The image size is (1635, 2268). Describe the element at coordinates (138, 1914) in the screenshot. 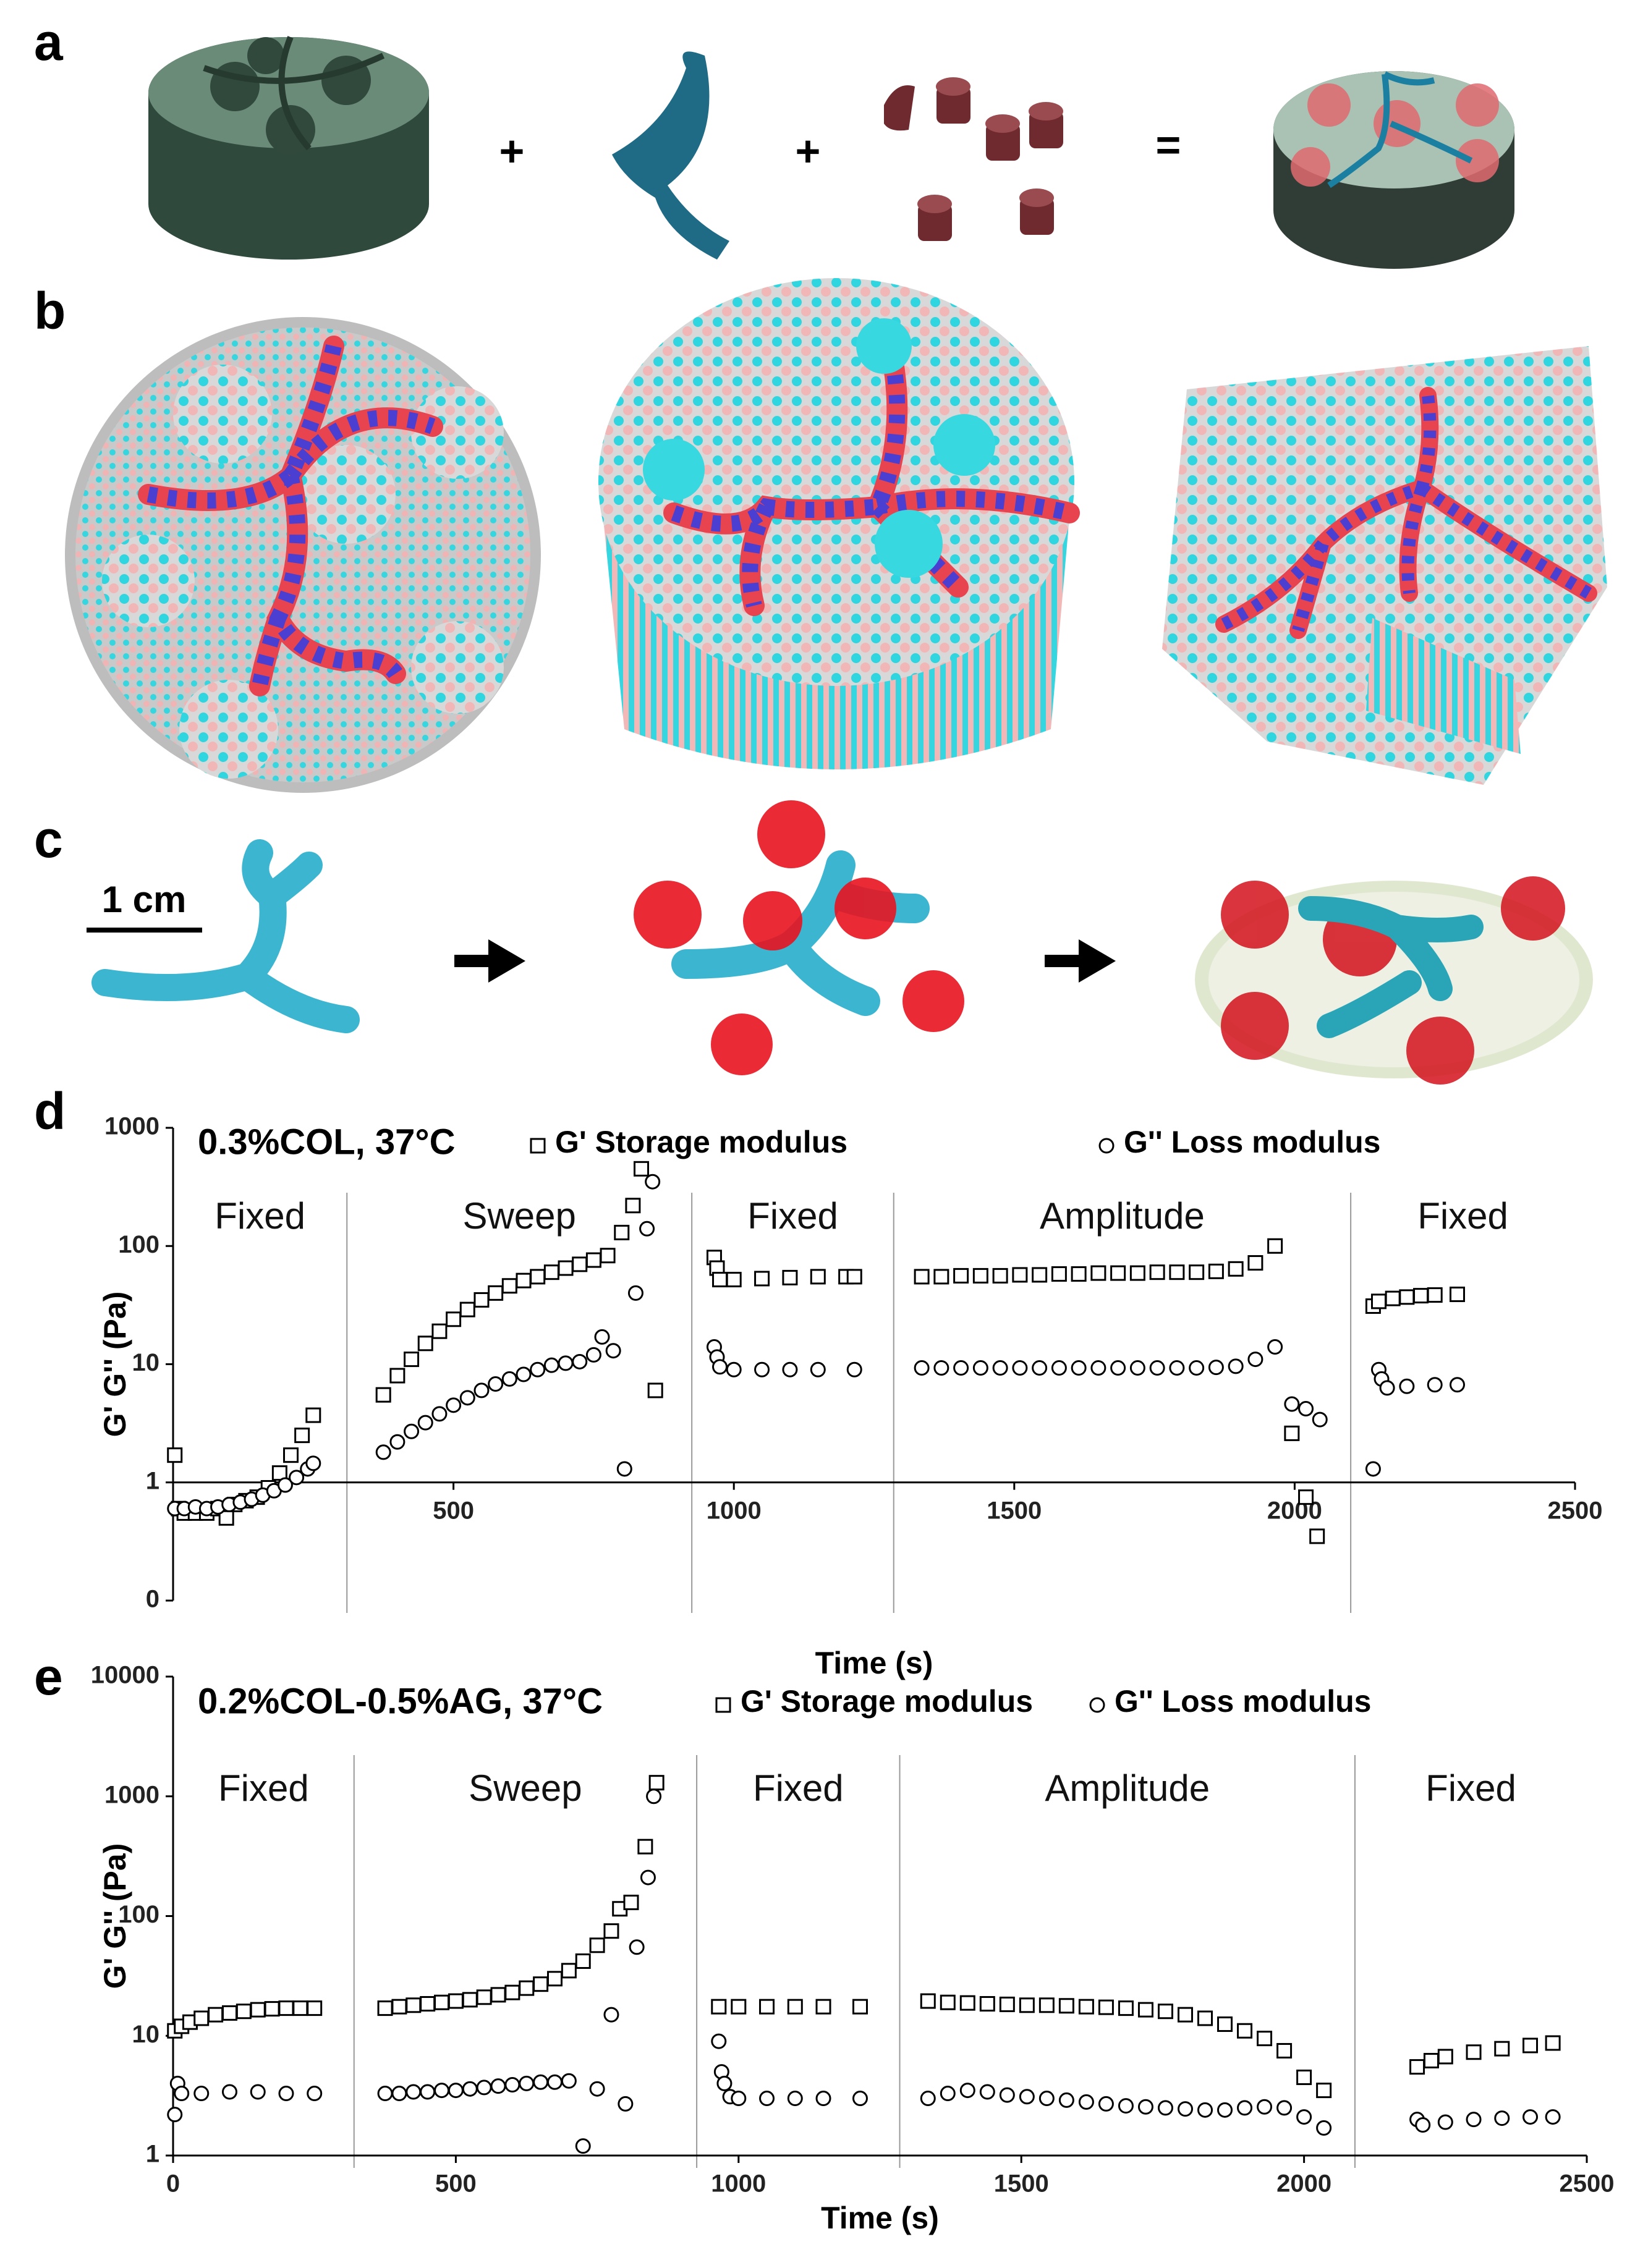

I see `y-tick-label: 100` at that location.